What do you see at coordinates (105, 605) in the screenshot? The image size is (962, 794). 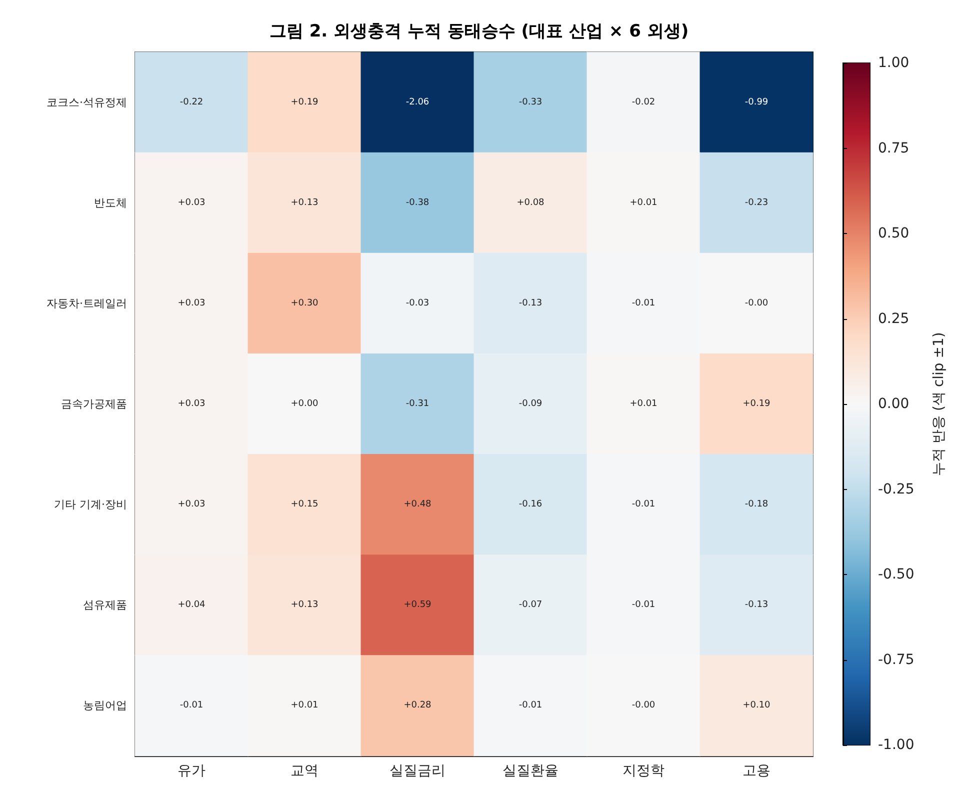 I see `y-tick-label: 섬유제품` at bounding box center [105, 605].